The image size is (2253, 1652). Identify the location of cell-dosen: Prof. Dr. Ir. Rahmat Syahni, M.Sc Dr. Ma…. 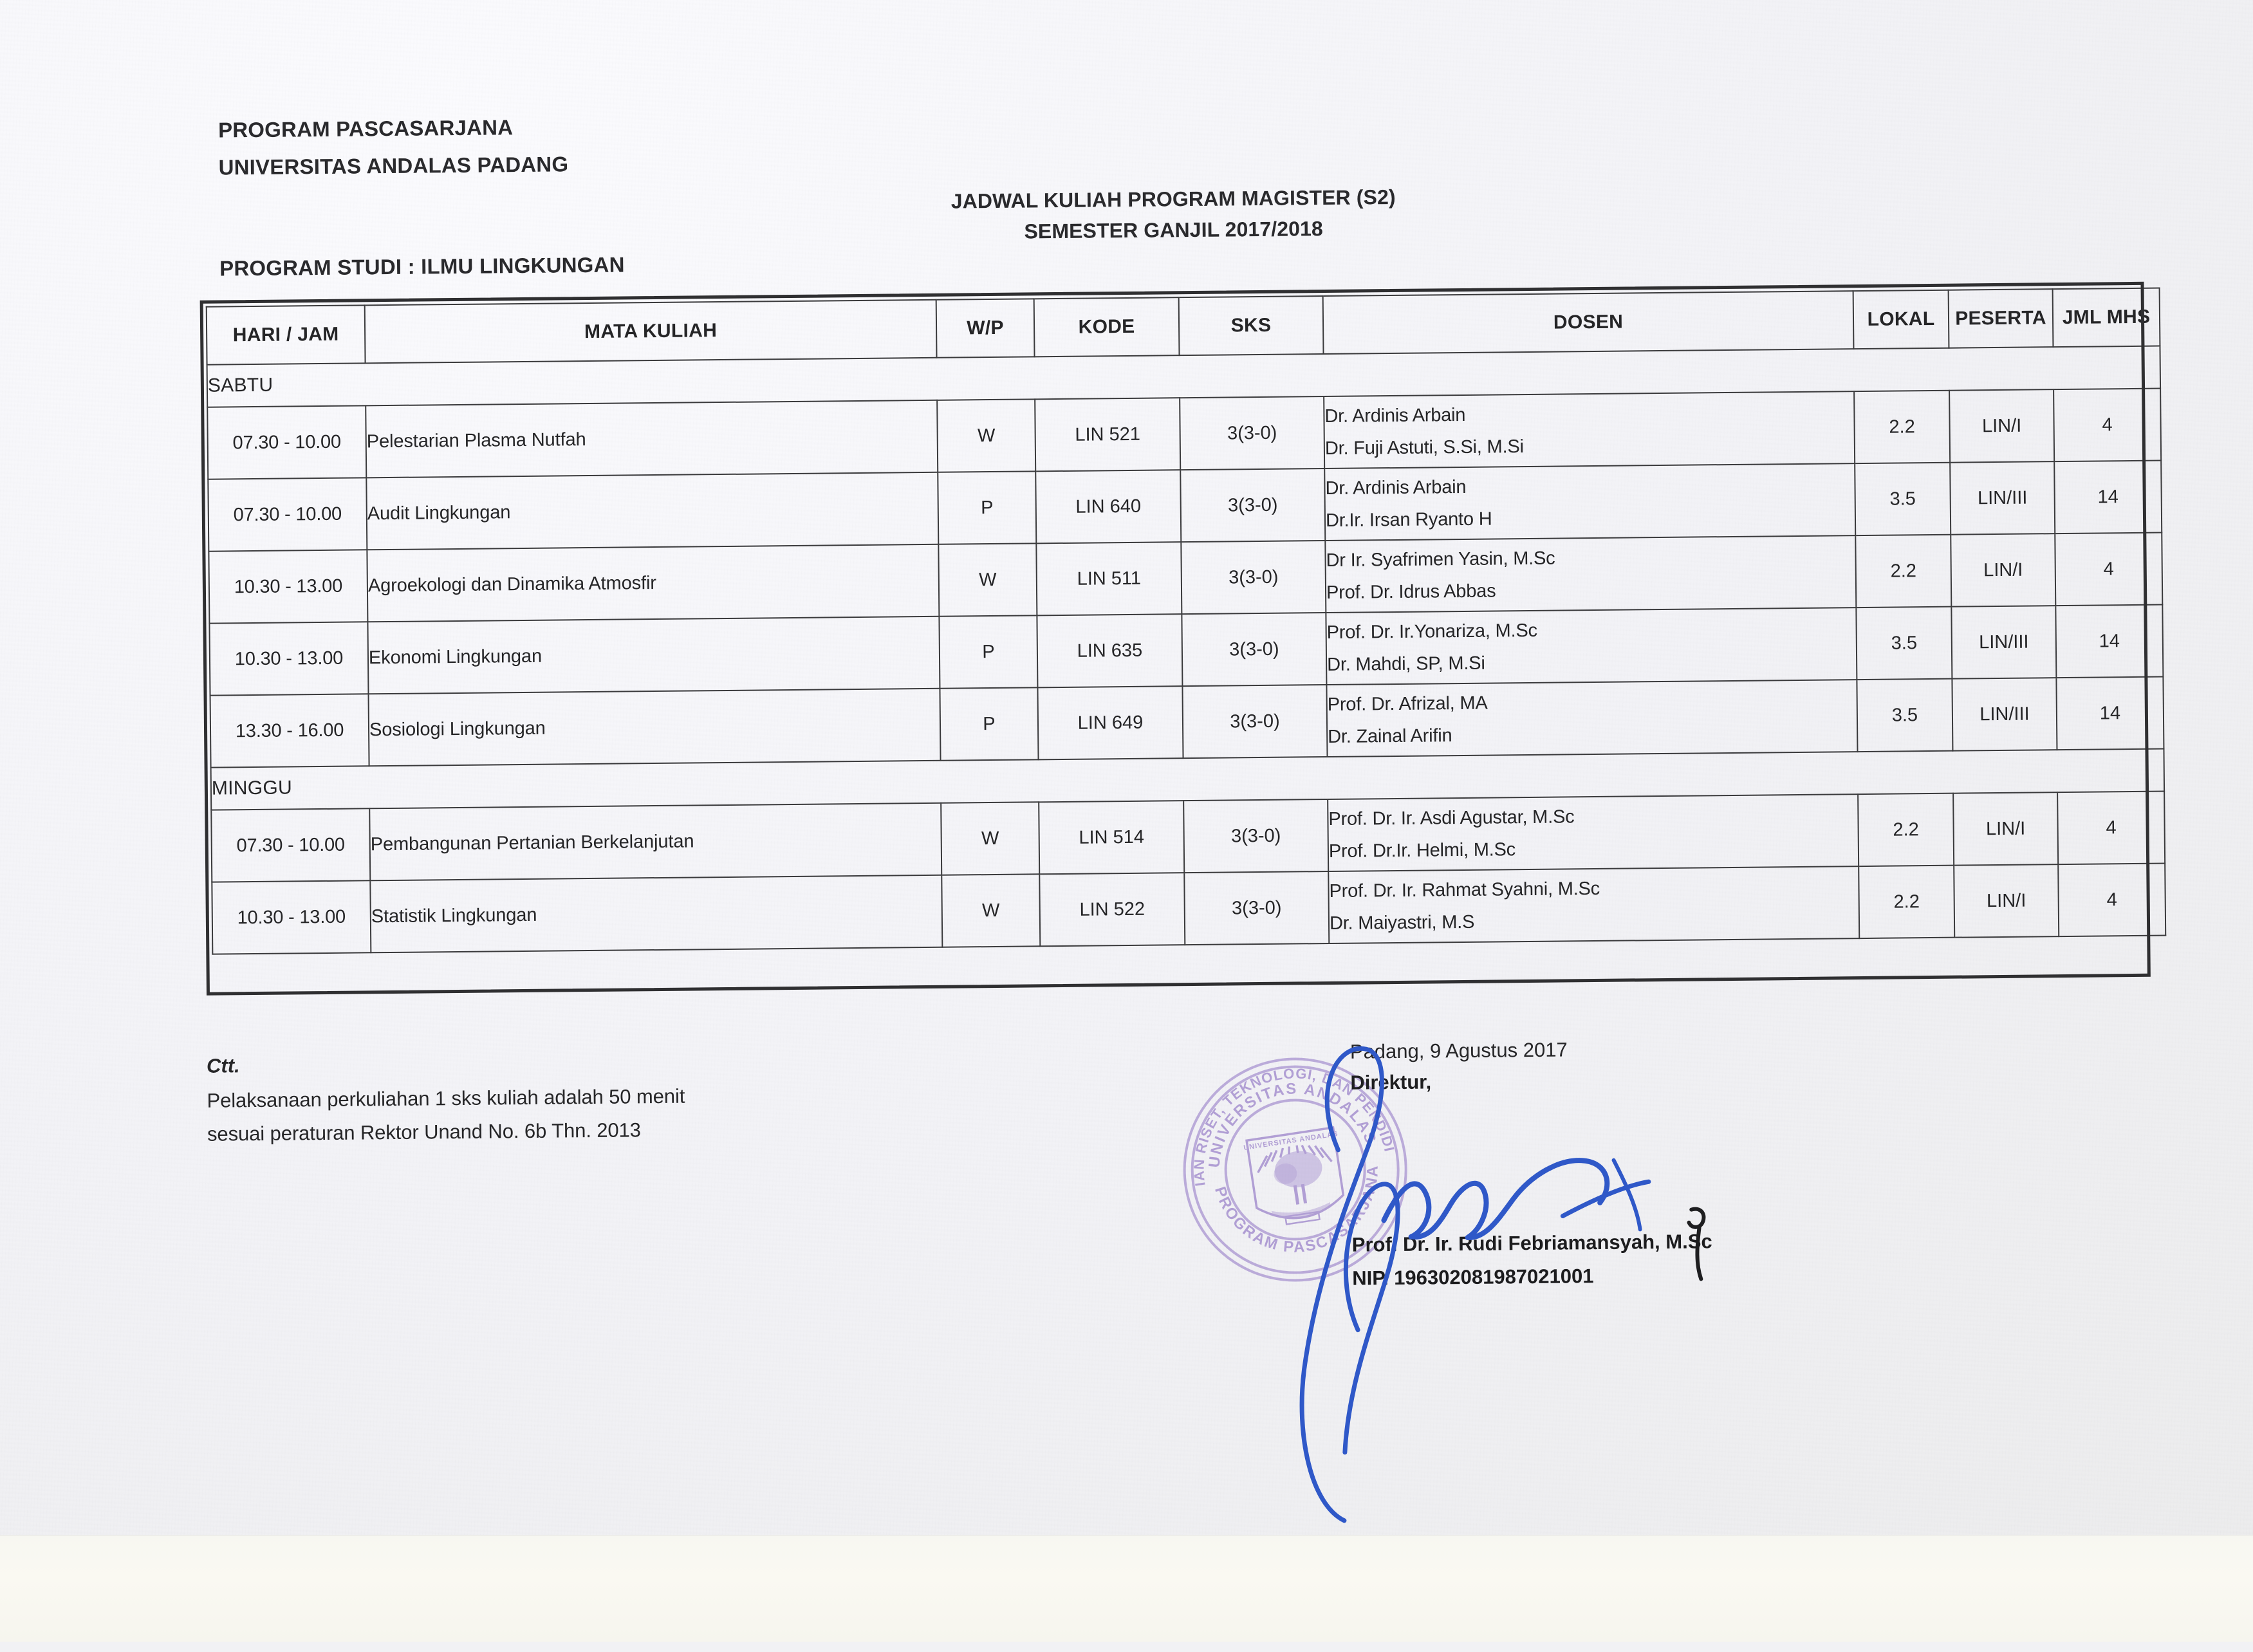
(1594, 904).